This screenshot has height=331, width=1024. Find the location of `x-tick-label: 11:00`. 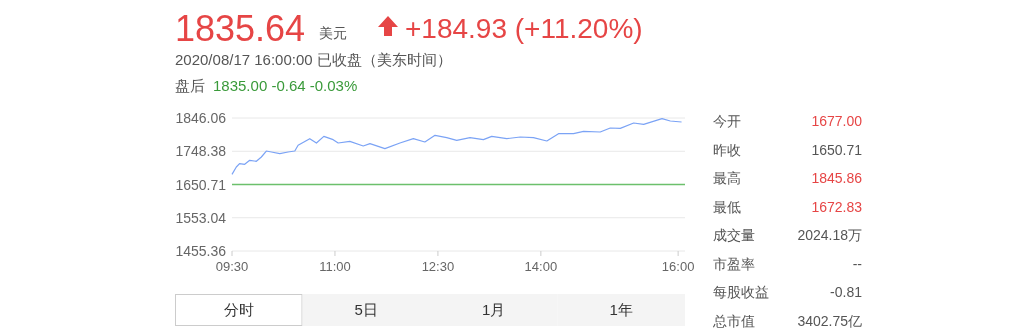

x-tick-label: 11:00 is located at coordinates (335, 266).